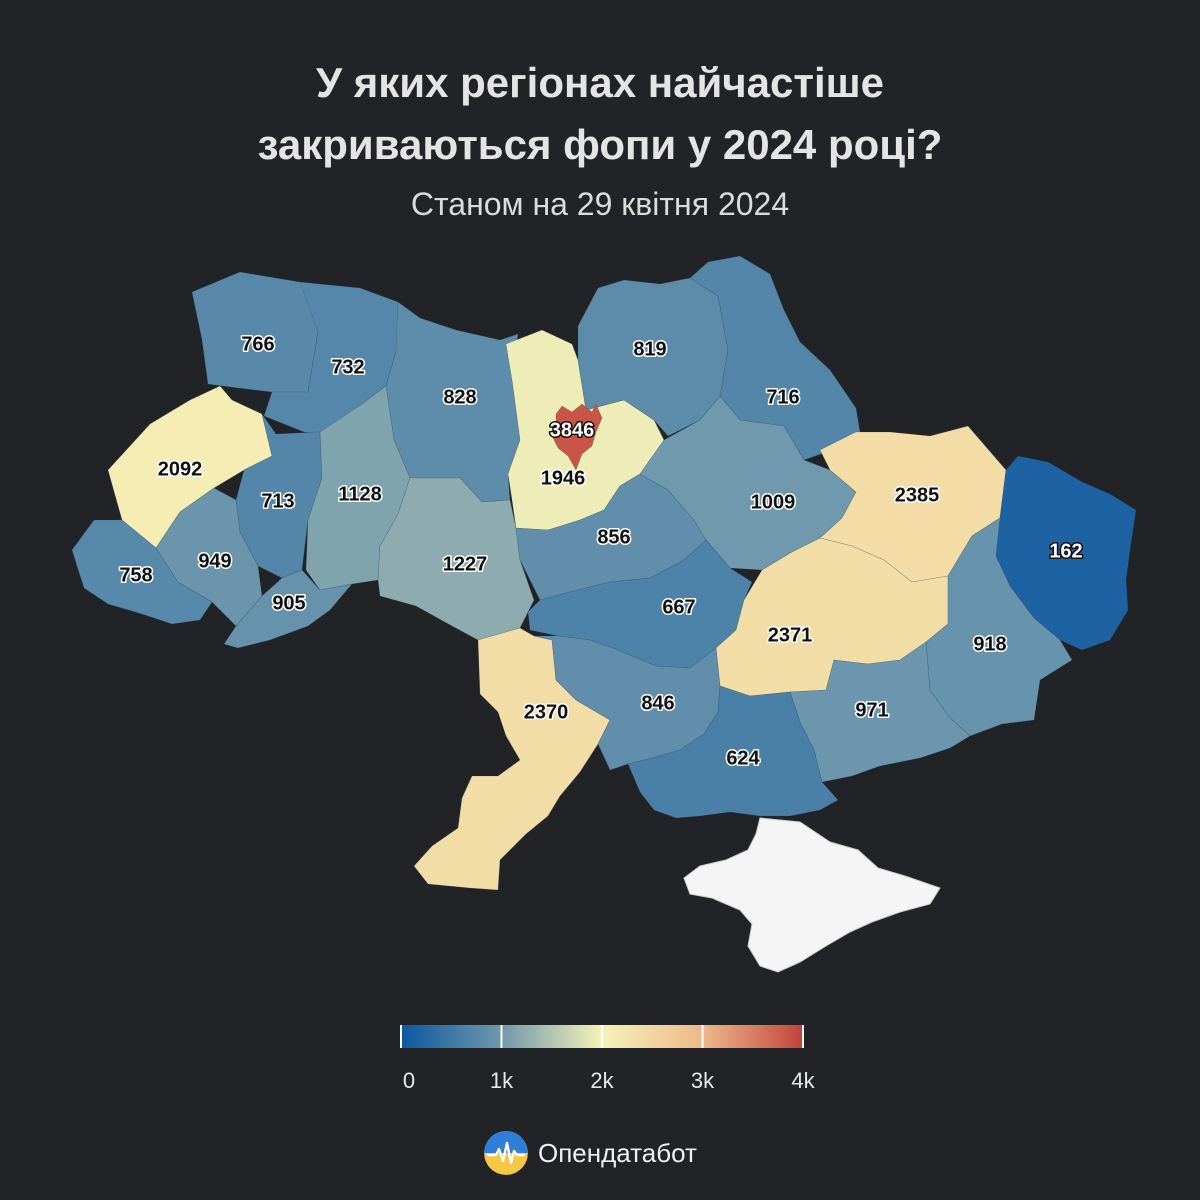 The height and width of the screenshot is (1200, 1200). I want to click on region-value-odesa: 2370, so click(546, 712).